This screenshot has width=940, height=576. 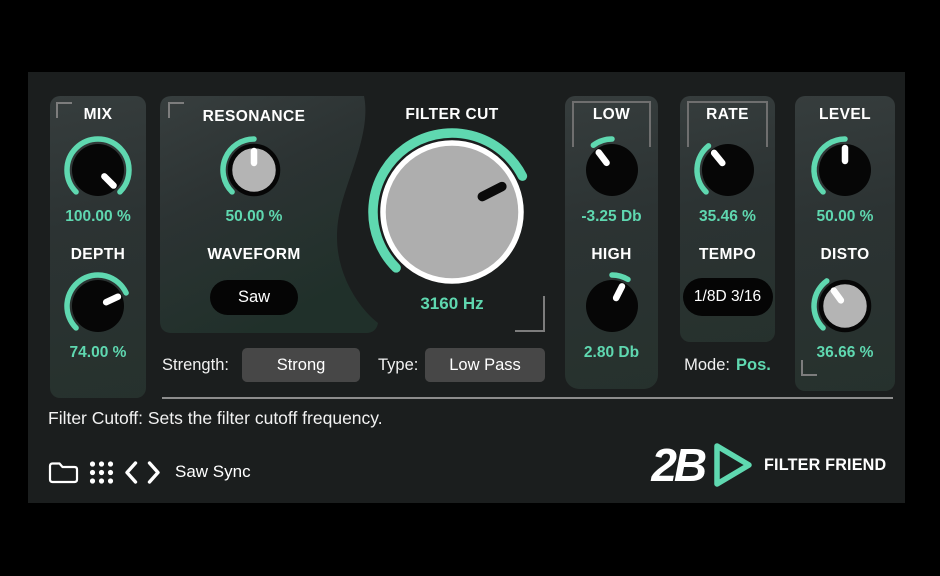 I want to click on panel-resonance-waveform: RESONANCE 50.00 % WAVEFORM Saw, so click(x=270, y=214).